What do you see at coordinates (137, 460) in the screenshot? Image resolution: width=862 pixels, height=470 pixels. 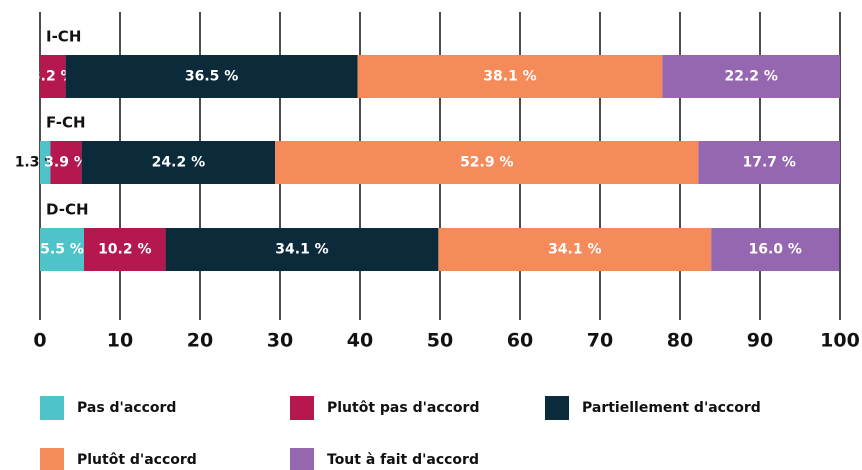 I see `legend-label: Plutôt d'accord` at bounding box center [137, 460].